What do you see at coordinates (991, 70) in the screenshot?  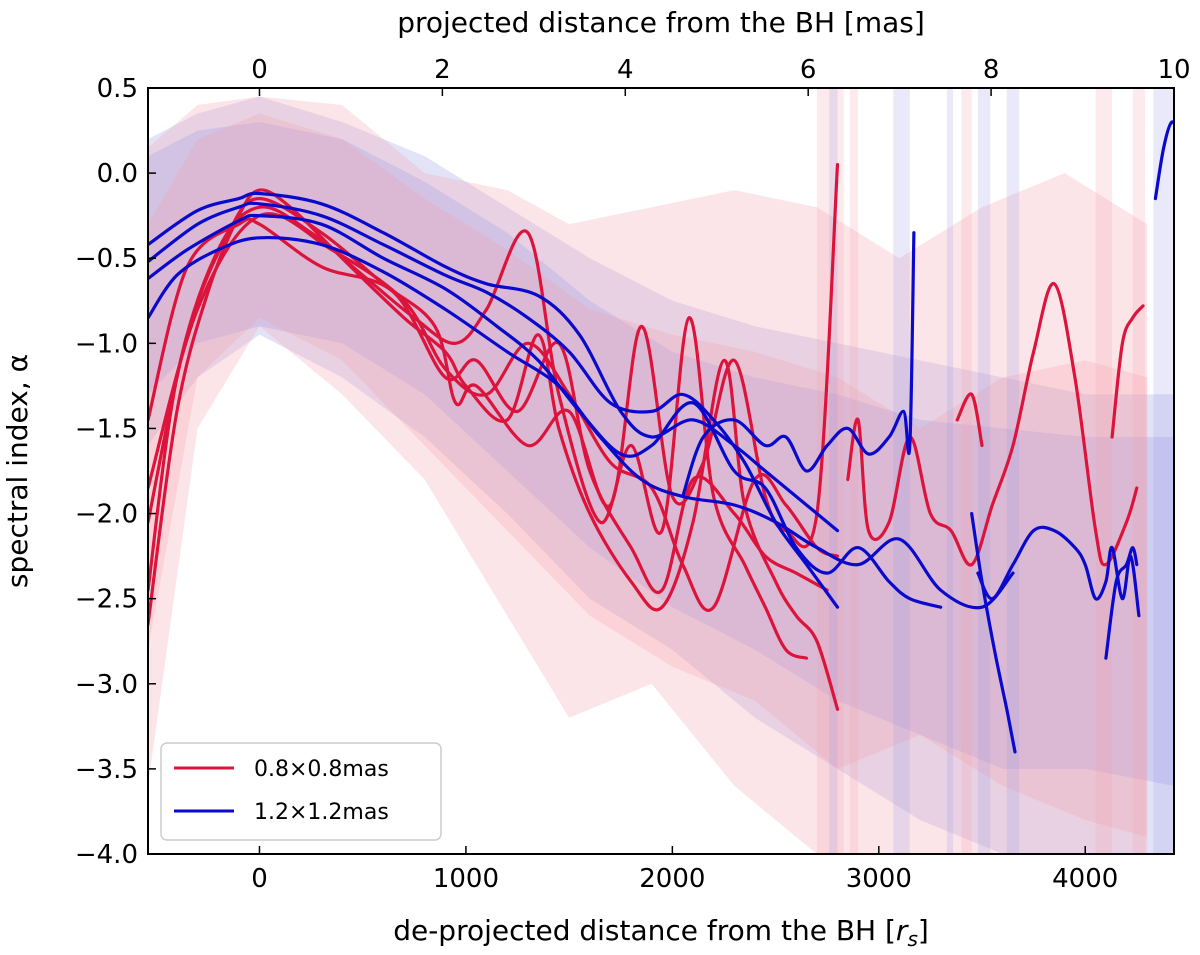 I see `top-x-tick-label: 8` at bounding box center [991, 70].